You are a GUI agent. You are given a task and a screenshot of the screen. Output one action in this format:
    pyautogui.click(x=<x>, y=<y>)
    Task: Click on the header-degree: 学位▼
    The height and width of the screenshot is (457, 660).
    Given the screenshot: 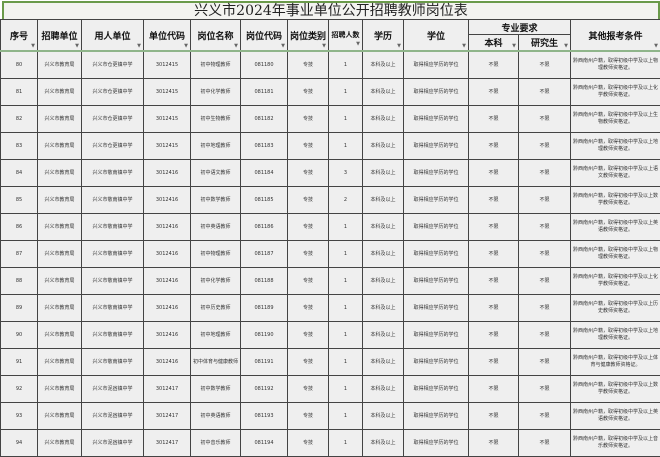 What is the action you would take?
    pyautogui.click(x=436, y=36)
    